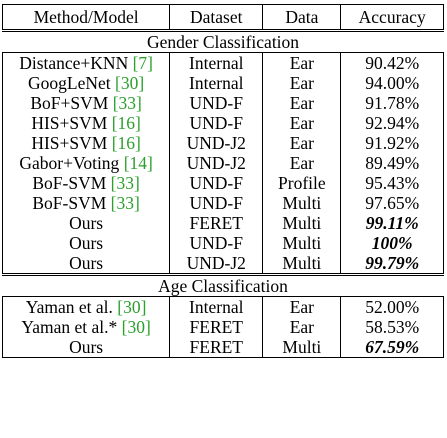 Image resolution: width=447 pixels, height=438 pixels. What do you see at coordinates (392, 203) in the screenshot?
I see `accuracy-cell: 97.65%` at bounding box center [392, 203].